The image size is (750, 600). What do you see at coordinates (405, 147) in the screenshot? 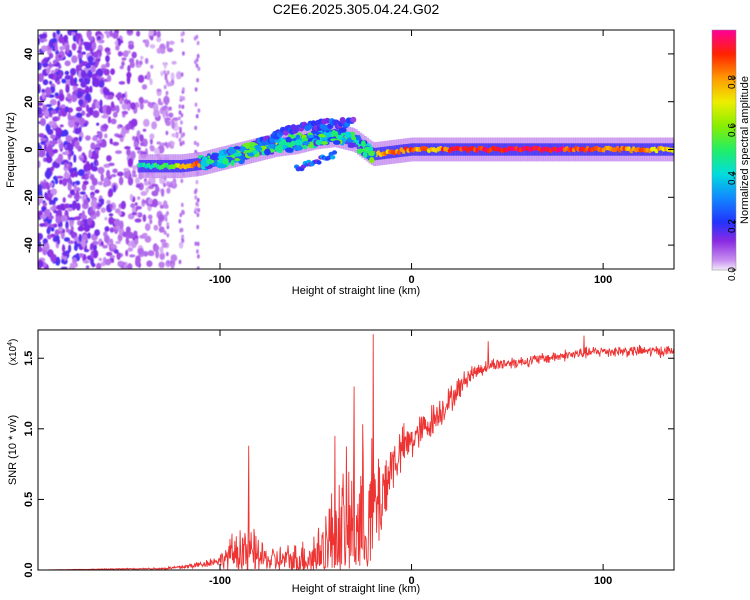
I see `ridge` at bounding box center [405, 147].